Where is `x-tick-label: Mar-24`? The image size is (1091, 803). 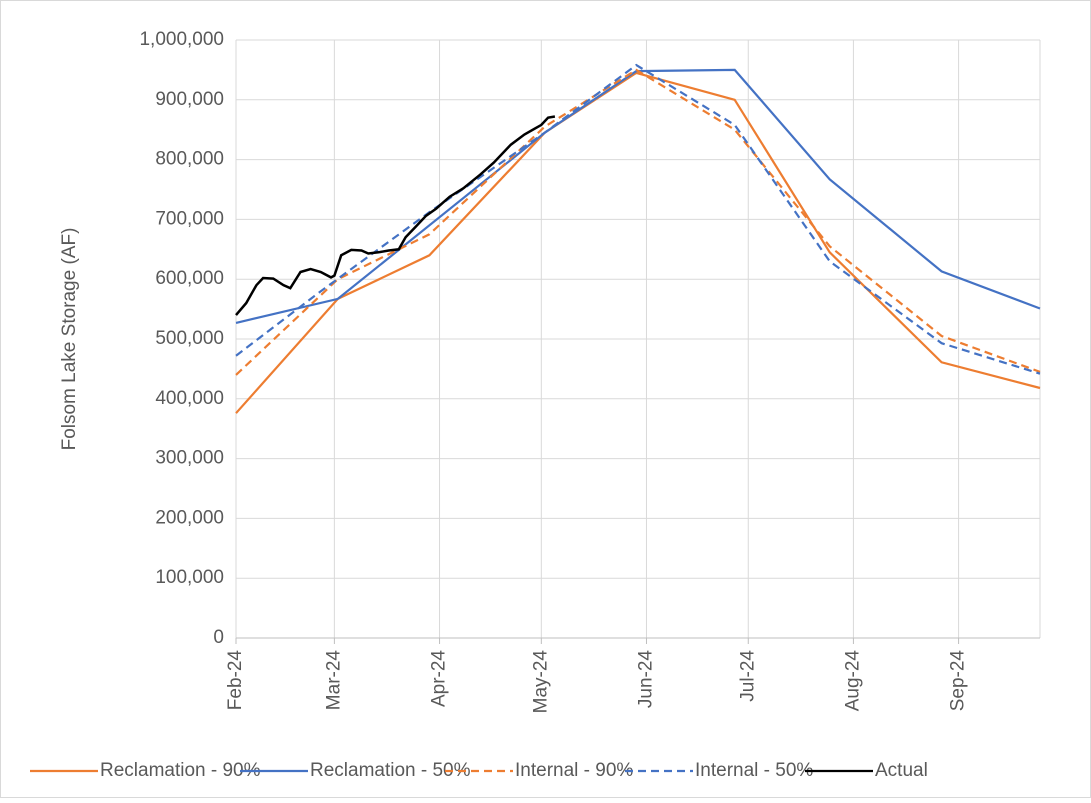
x-tick-label: Mar-24 is located at coordinates (333, 680).